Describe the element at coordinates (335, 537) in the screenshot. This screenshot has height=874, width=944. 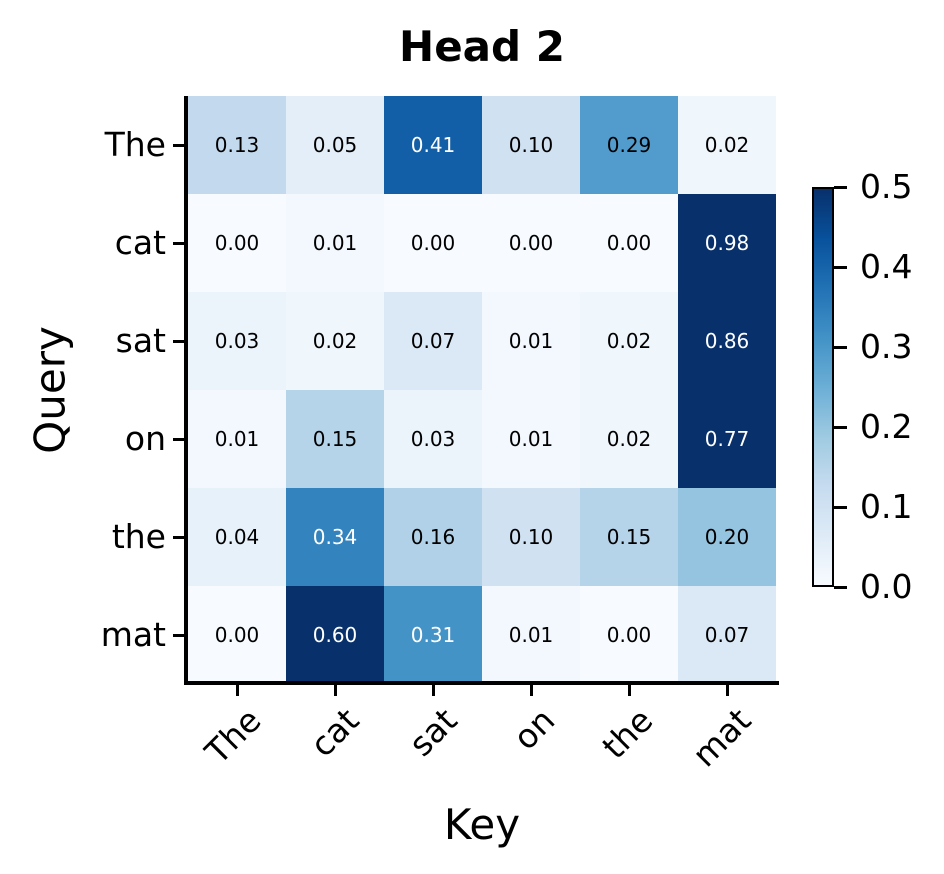
I see `heatmap-cell: 0.34` at that location.